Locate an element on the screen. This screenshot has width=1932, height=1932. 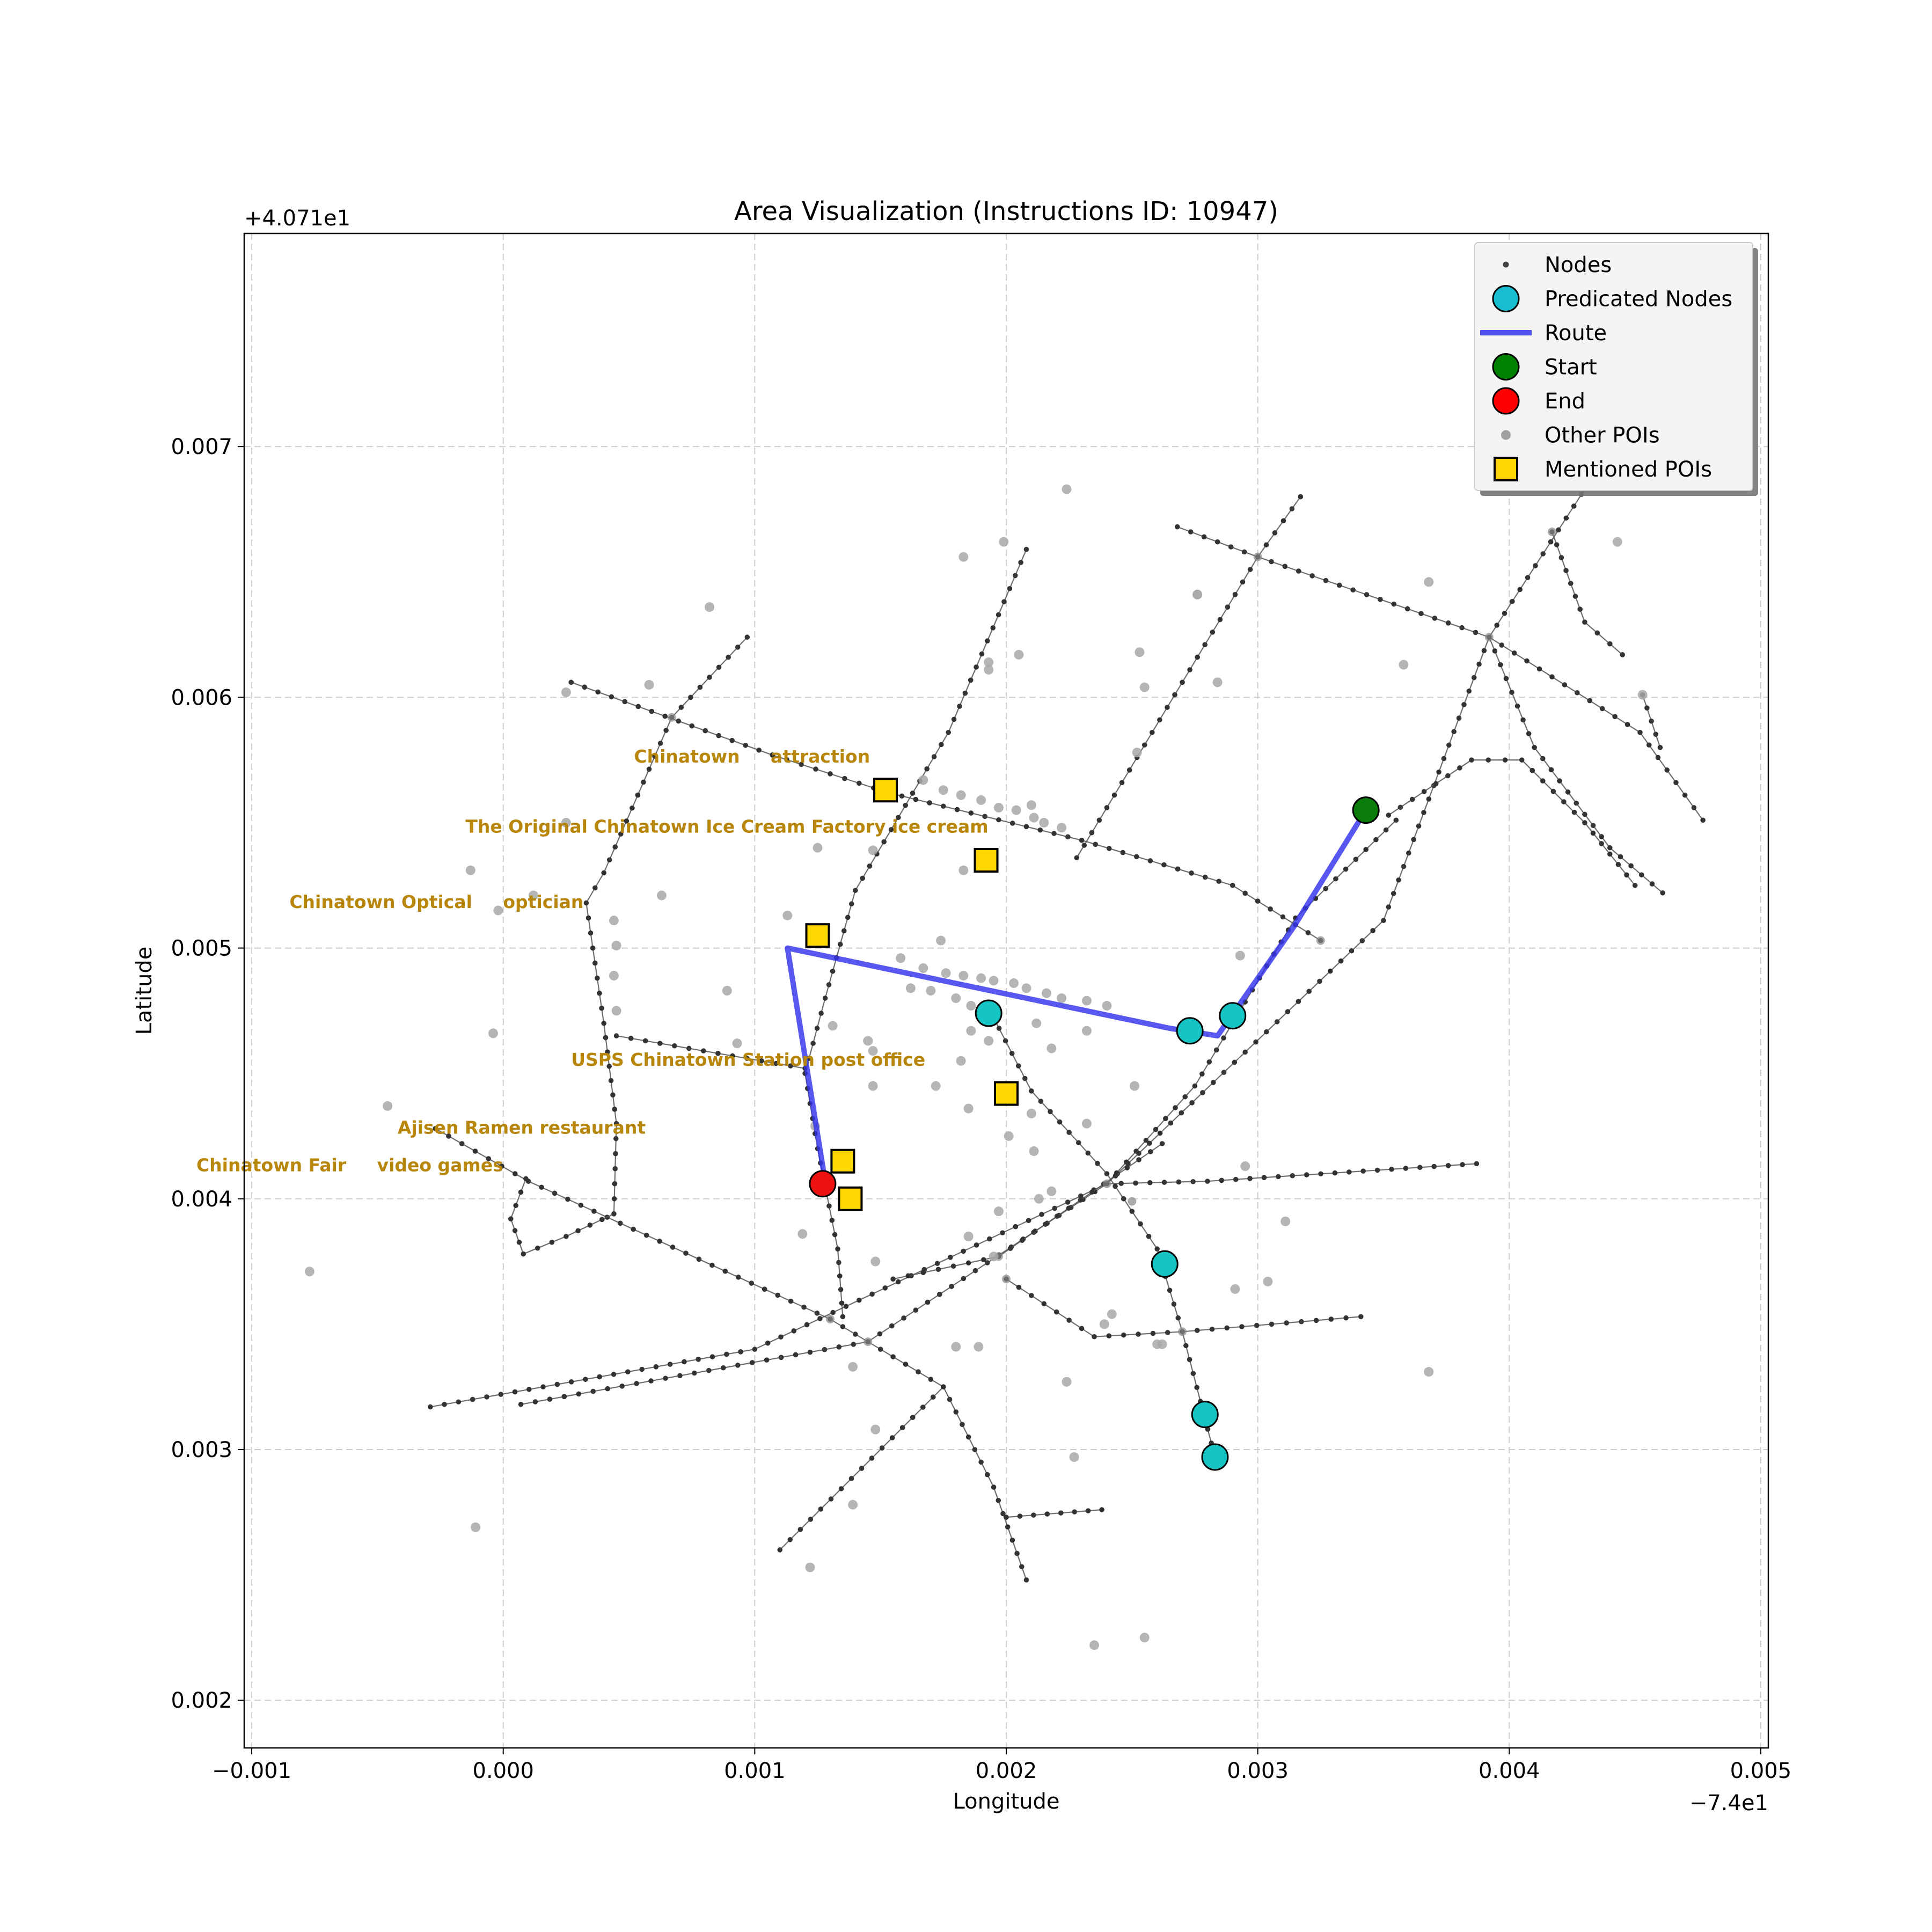
predicated-node is located at coordinates (1233, 1016).